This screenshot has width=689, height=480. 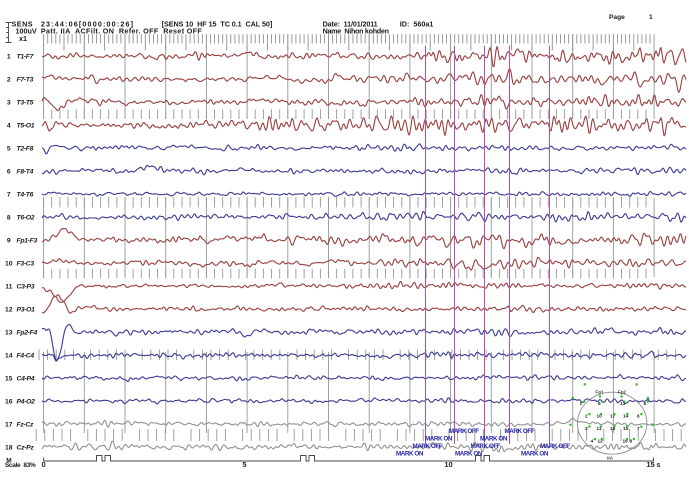 I want to click on svg-text: Page, so click(x=617, y=17).